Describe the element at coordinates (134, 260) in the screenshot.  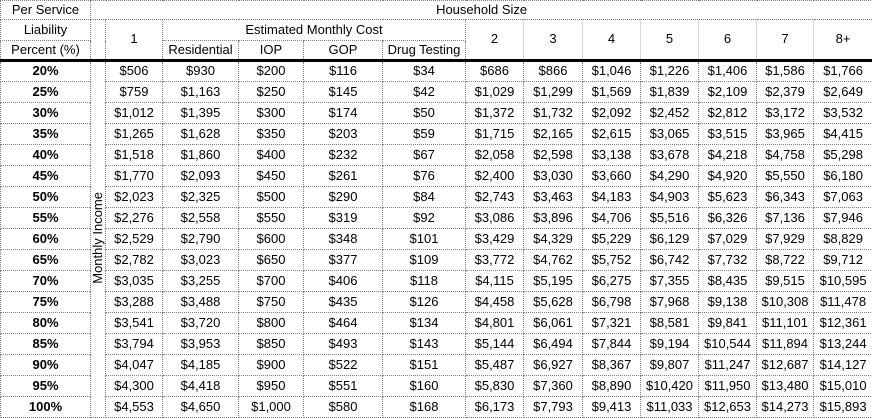
I see `cost-cell: $2,782` at that location.